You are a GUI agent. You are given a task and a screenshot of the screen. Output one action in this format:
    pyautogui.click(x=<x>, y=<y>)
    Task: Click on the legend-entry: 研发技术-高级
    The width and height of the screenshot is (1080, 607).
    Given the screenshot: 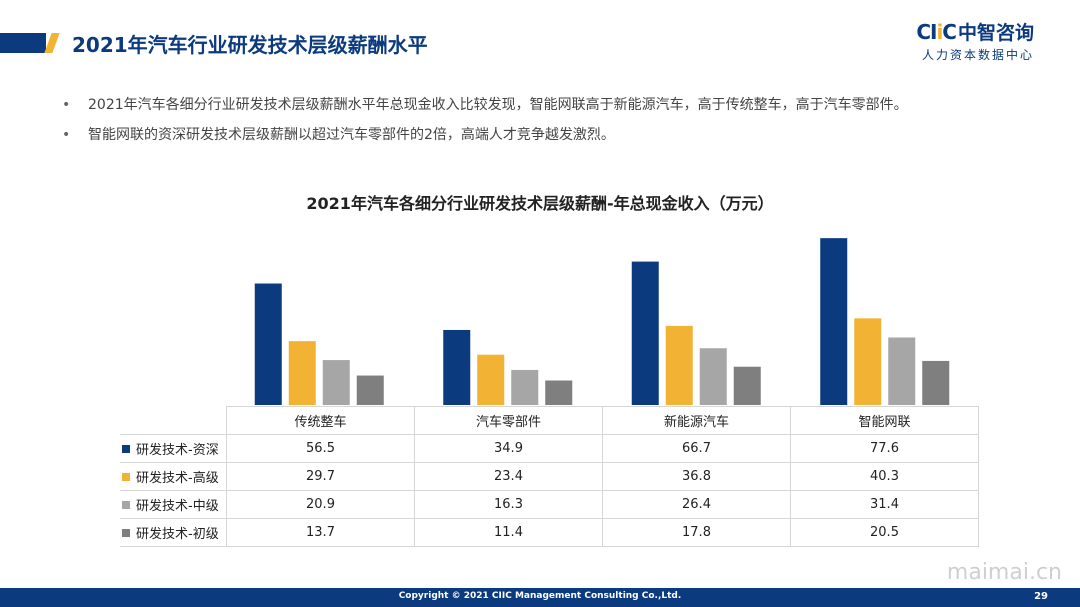 What is the action you would take?
    pyautogui.click(x=173, y=476)
    